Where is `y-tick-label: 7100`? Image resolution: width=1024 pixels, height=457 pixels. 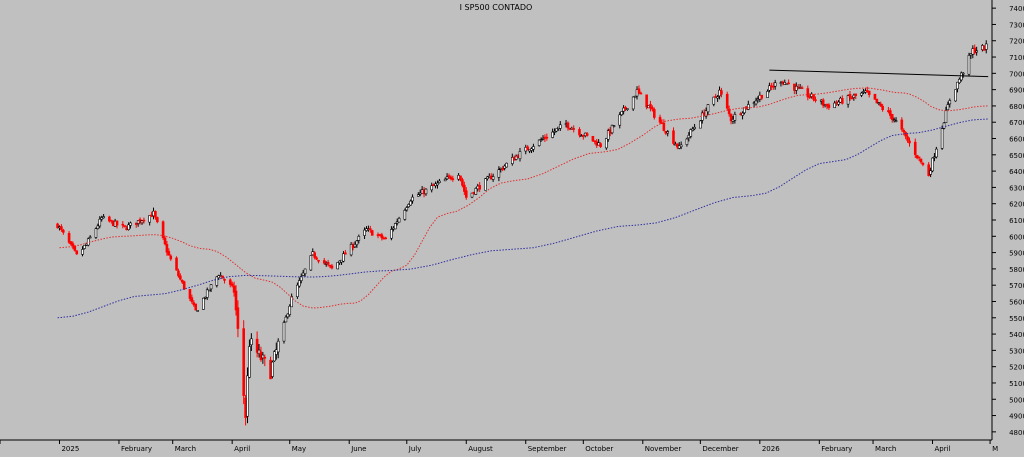 y-tick-label: 7100 is located at coordinates (1016, 58).